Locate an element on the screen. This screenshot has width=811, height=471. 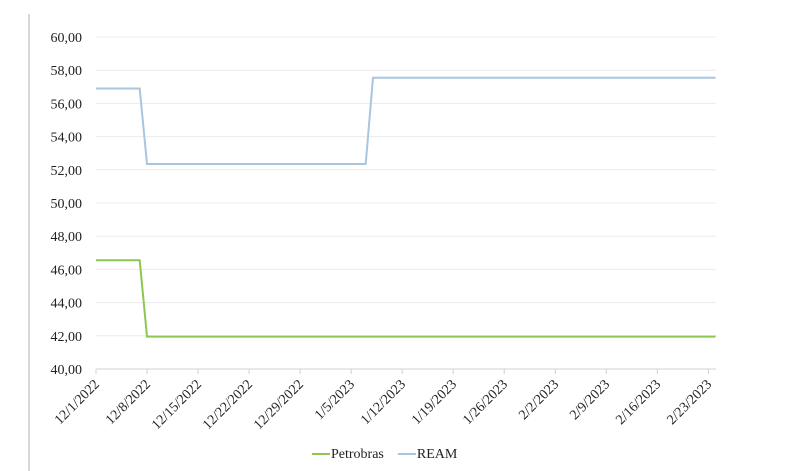
x-tick-label: 12/8/2022 is located at coordinates (128, 402).